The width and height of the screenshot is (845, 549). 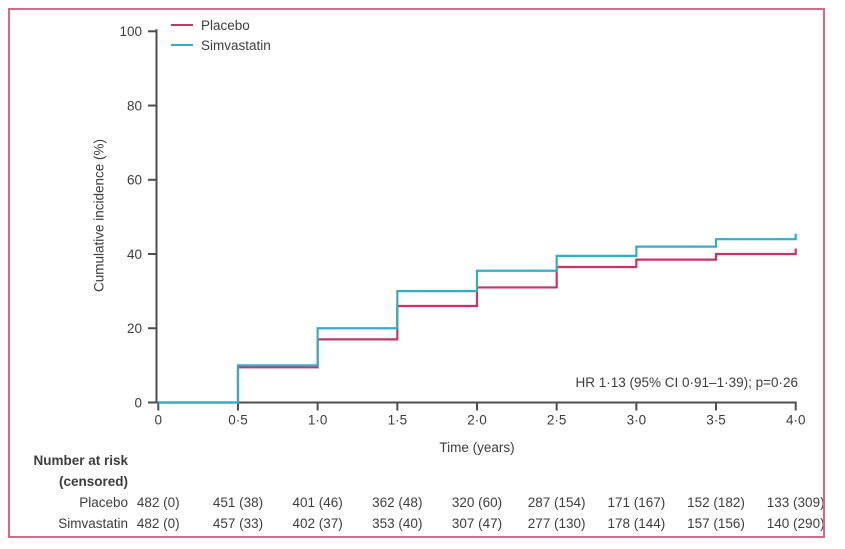 What do you see at coordinates (557, 420) in the screenshot?
I see `x-tick-label: 2·5` at bounding box center [557, 420].